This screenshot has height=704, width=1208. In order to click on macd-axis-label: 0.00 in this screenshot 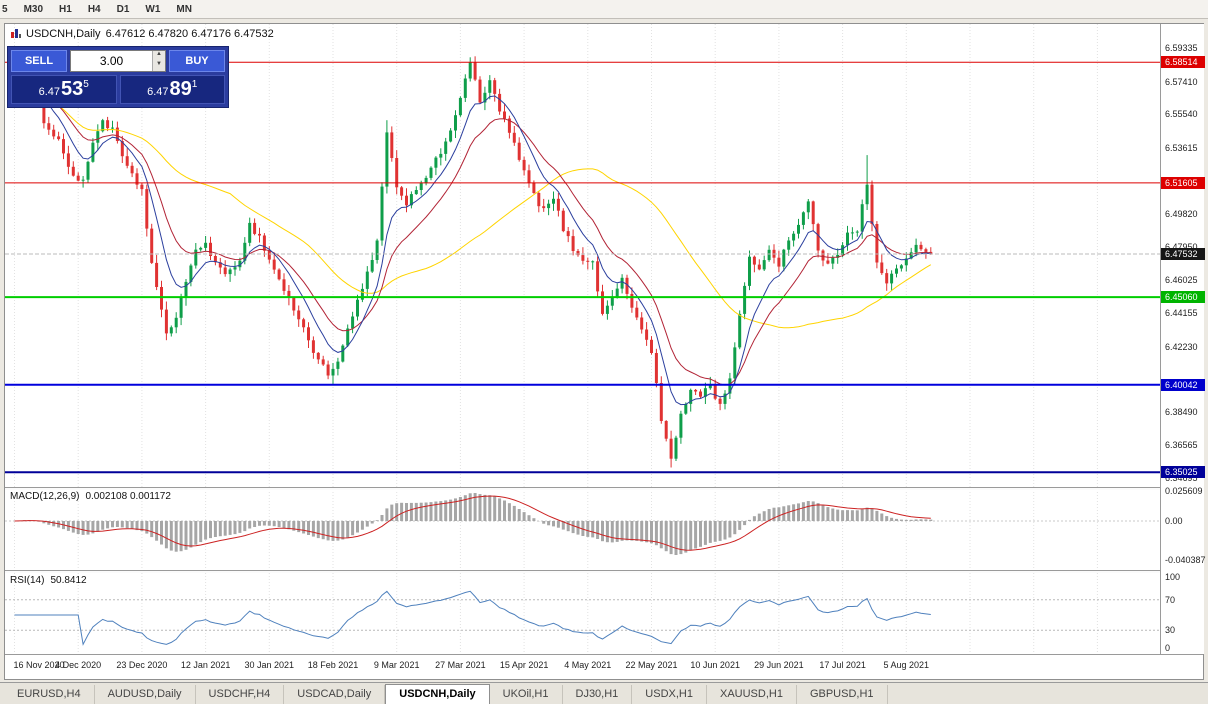, I will do `click(1174, 521)`.